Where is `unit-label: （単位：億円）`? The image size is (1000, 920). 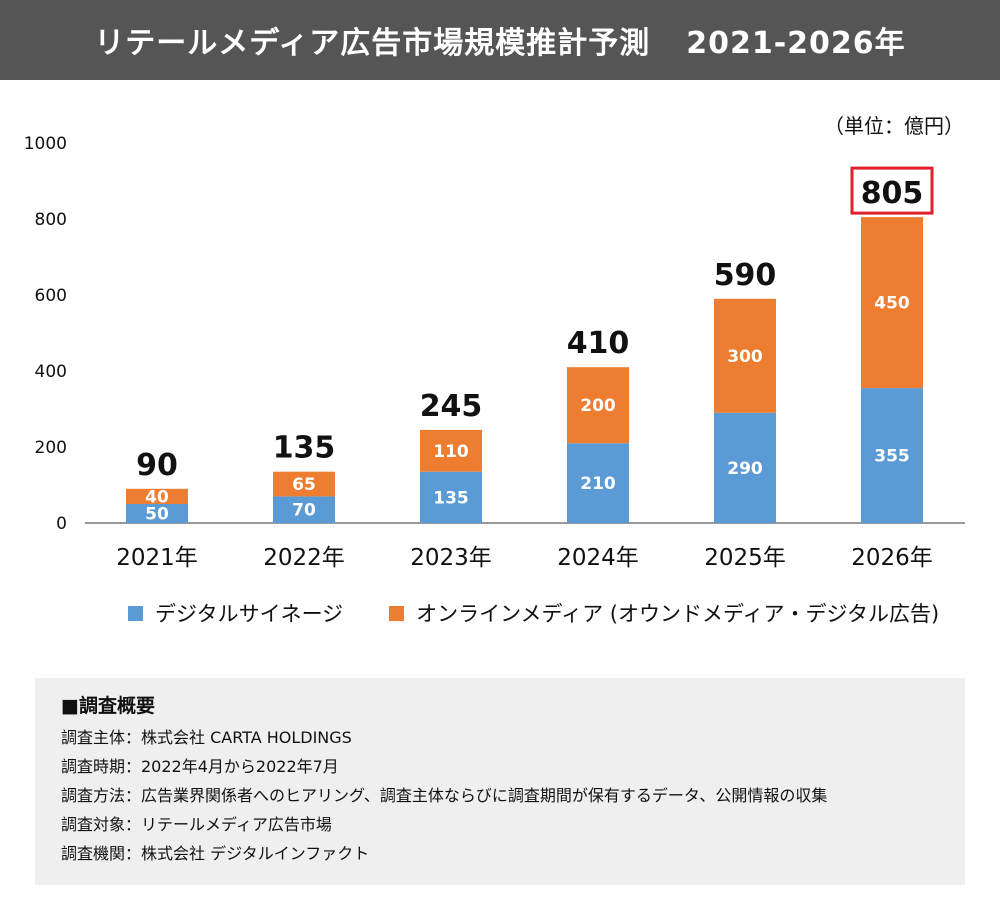 unit-label: （単位：億円） is located at coordinates (894, 126).